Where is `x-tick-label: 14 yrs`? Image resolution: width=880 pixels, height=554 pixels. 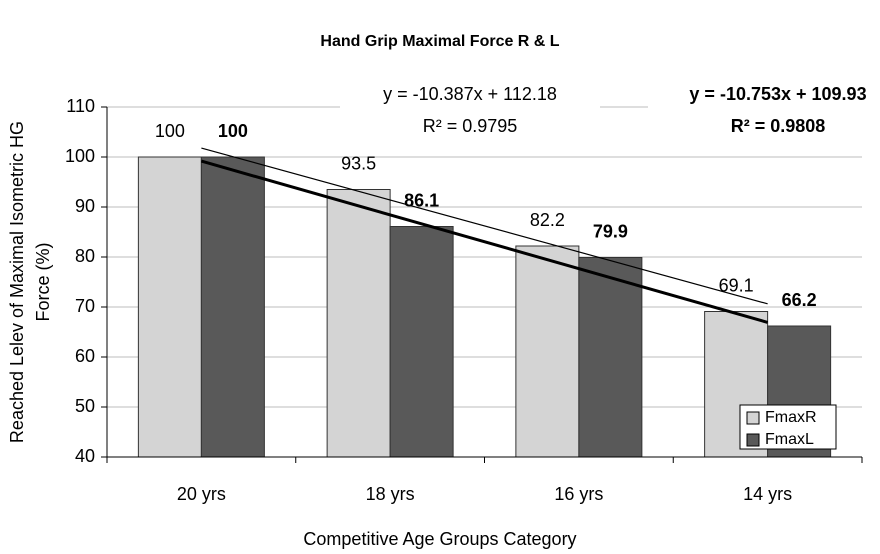 x-tick-label: 14 yrs is located at coordinates (767, 494).